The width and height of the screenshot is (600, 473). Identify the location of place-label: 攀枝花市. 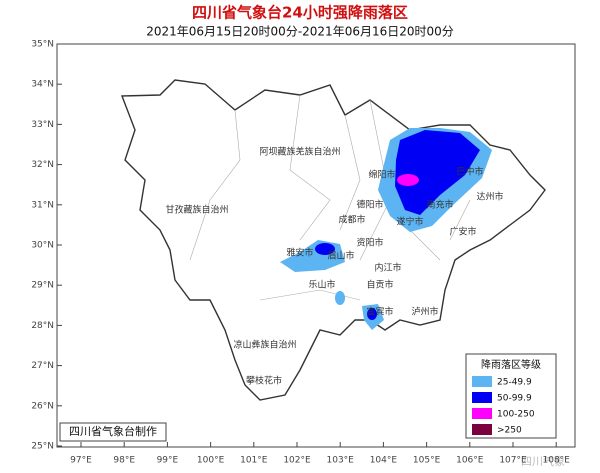
(264, 381).